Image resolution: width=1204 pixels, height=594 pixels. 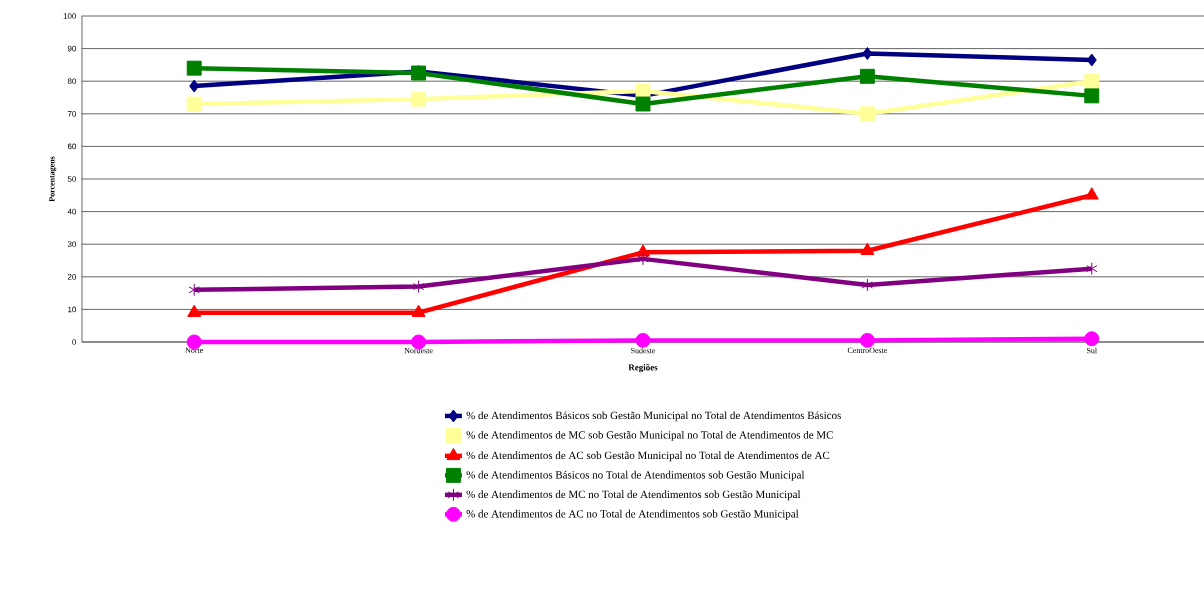 I want to click on x-axis-title: Regiões, so click(x=643, y=368).